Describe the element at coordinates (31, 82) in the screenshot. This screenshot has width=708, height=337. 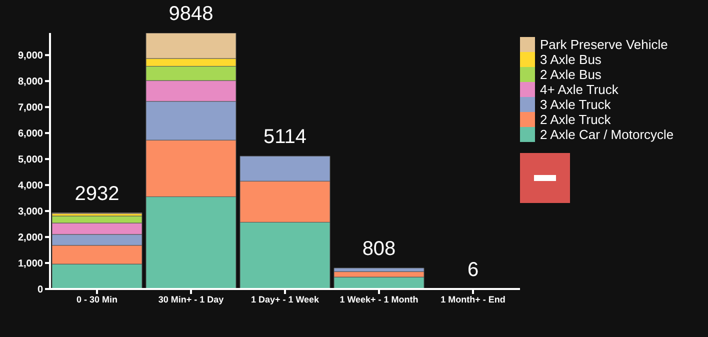
I see `y-tick-label: 8,000` at that location.